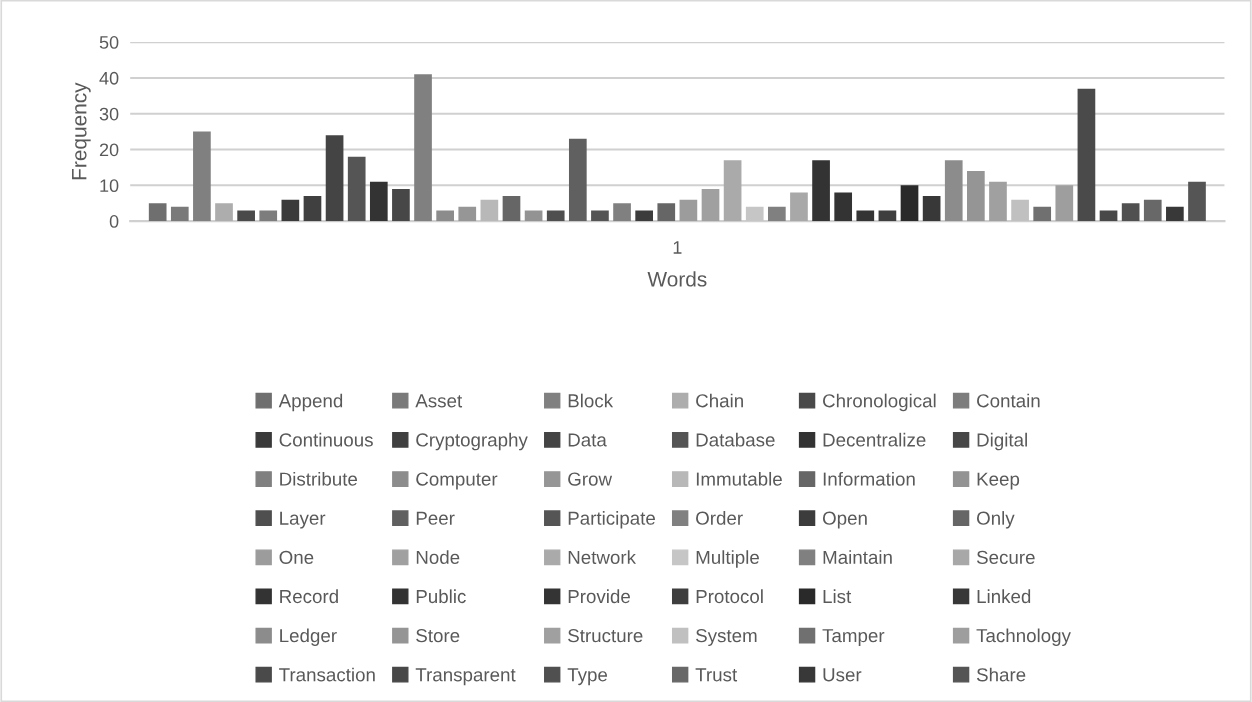 This screenshot has width=1252, height=702. What do you see at coordinates (1023, 637) in the screenshot?
I see `legend-label: Tachnology` at bounding box center [1023, 637].